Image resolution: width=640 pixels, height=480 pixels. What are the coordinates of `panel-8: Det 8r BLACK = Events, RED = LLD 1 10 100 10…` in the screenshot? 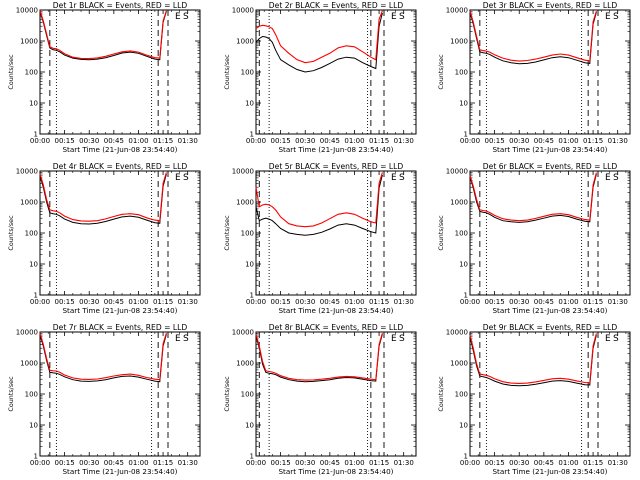 It's located at (320, 399).